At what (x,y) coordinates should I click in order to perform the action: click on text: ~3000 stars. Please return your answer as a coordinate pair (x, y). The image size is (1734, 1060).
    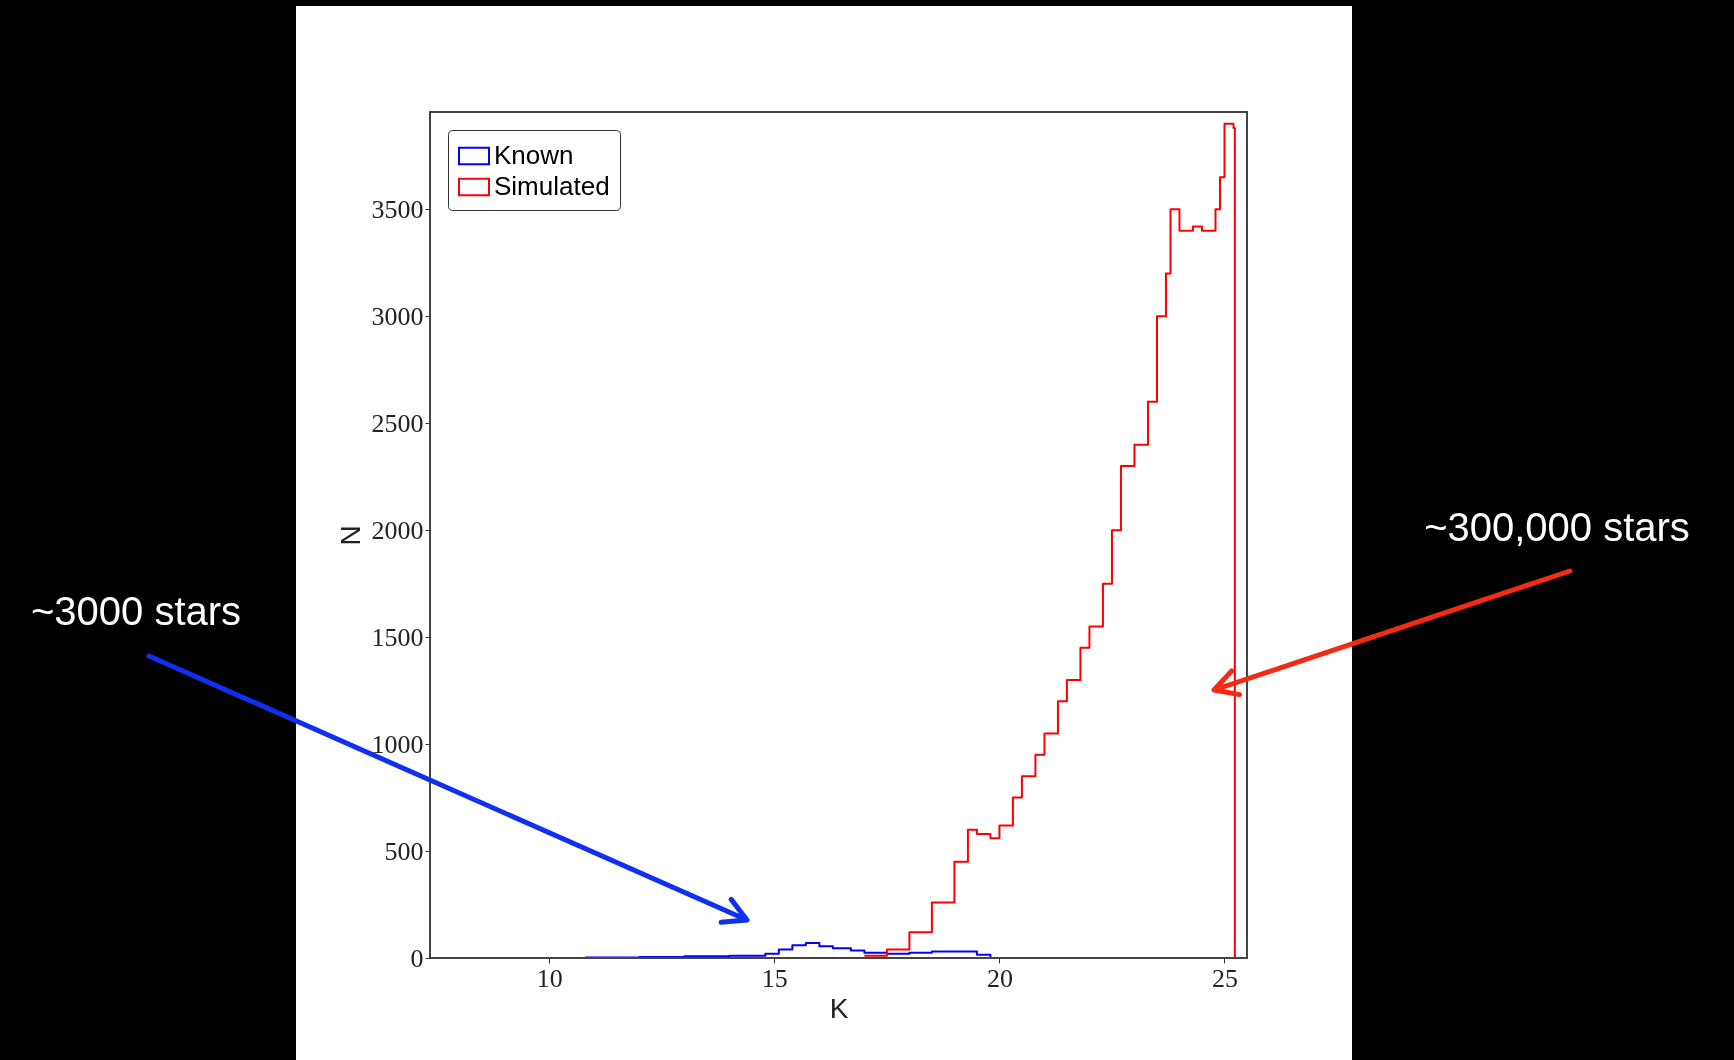
    Looking at the image, I should click on (136, 611).